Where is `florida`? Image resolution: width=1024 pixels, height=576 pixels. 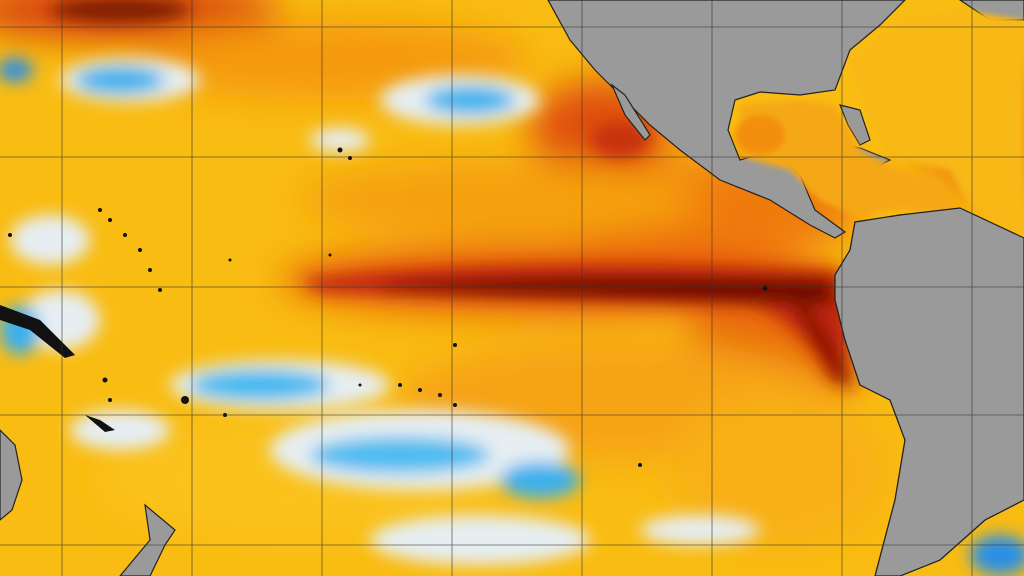 florida is located at coordinates (855, 125).